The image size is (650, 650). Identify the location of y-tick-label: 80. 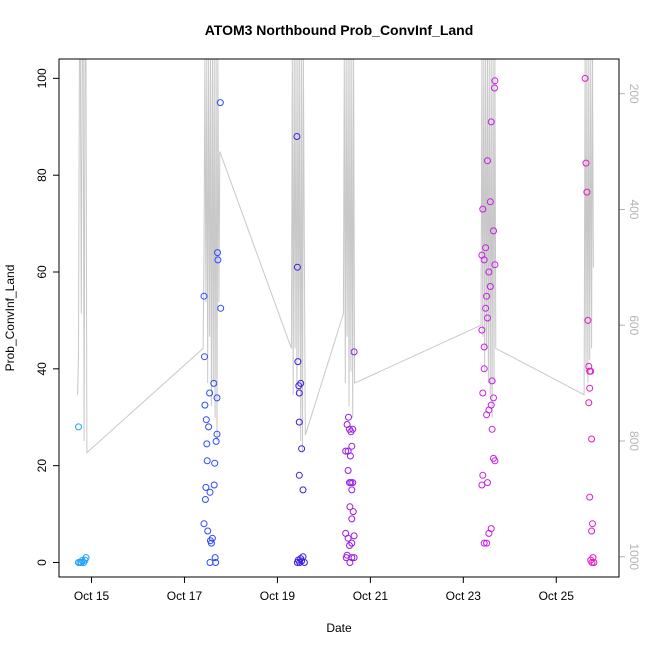
(42, 175).